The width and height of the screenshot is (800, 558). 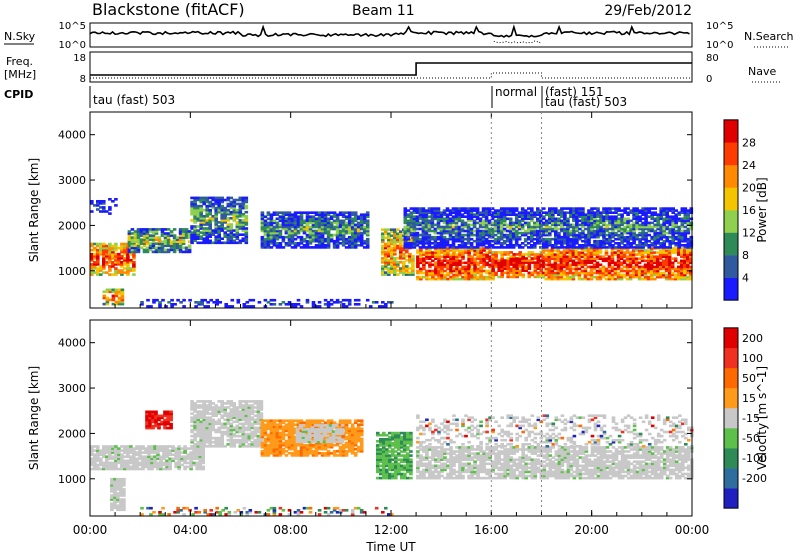 What do you see at coordinates (749, 165) in the screenshot?
I see `colorbar-tick-label: 24` at bounding box center [749, 165].